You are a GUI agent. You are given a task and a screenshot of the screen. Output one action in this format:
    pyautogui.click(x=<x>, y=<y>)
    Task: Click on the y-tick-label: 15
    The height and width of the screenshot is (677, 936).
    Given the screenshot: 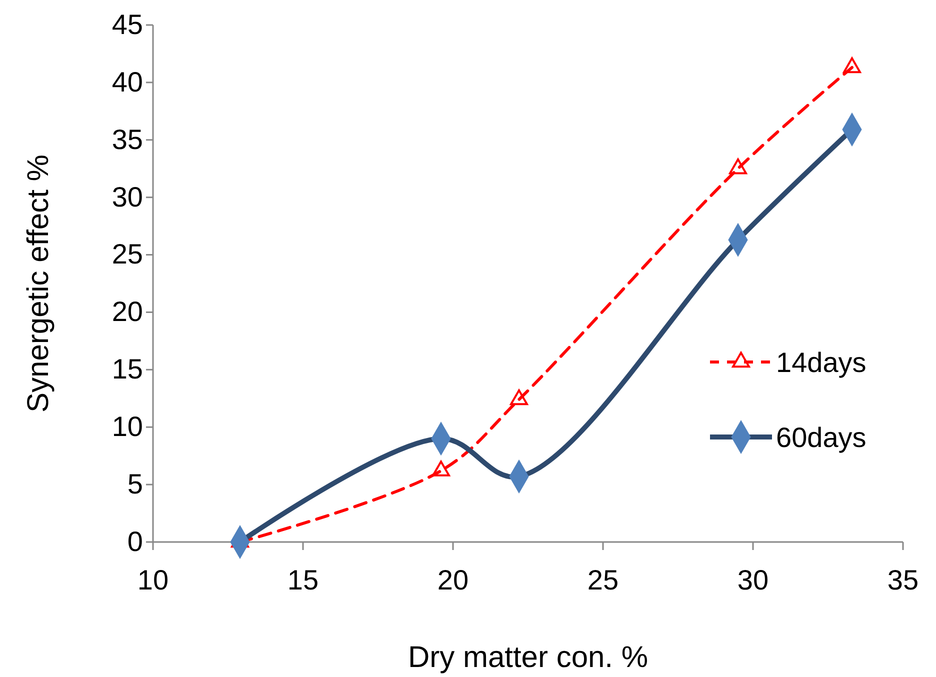 What is the action you would take?
    pyautogui.click(x=127, y=369)
    